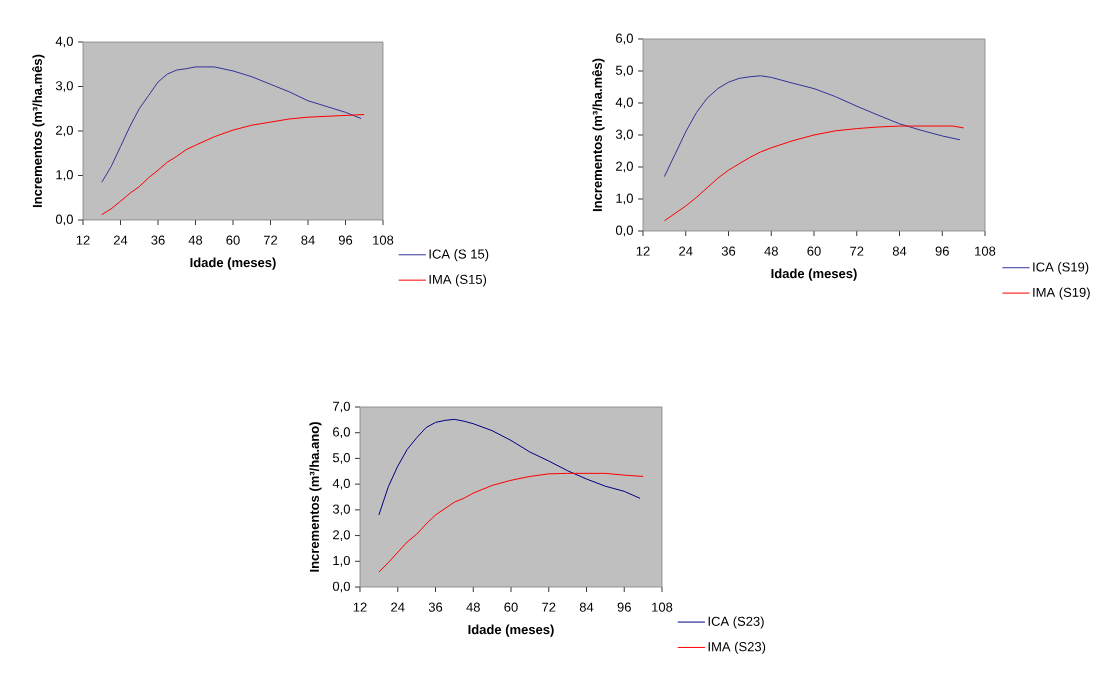 Image resolution: width=1109 pixels, height=684 pixels. What do you see at coordinates (458, 280) in the screenshot?
I see `legend-label: IMA (S15)` at bounding box center [458, 280].